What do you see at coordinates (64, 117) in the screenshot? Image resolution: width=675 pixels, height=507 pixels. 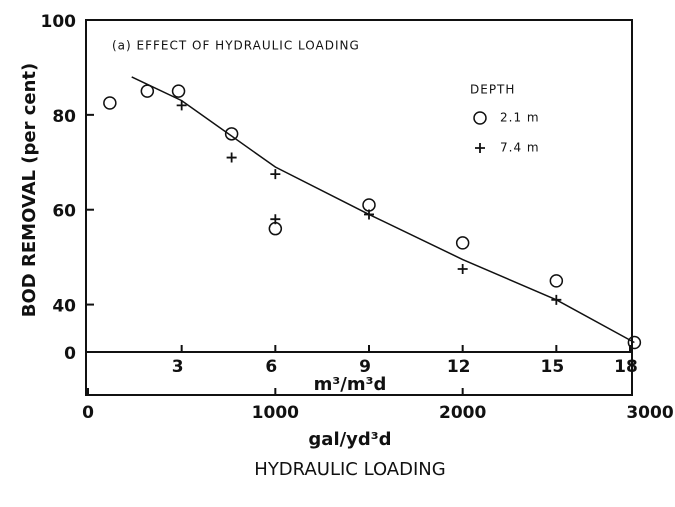 I see `y-tick-label: 80` at bounding box center [64, 117].